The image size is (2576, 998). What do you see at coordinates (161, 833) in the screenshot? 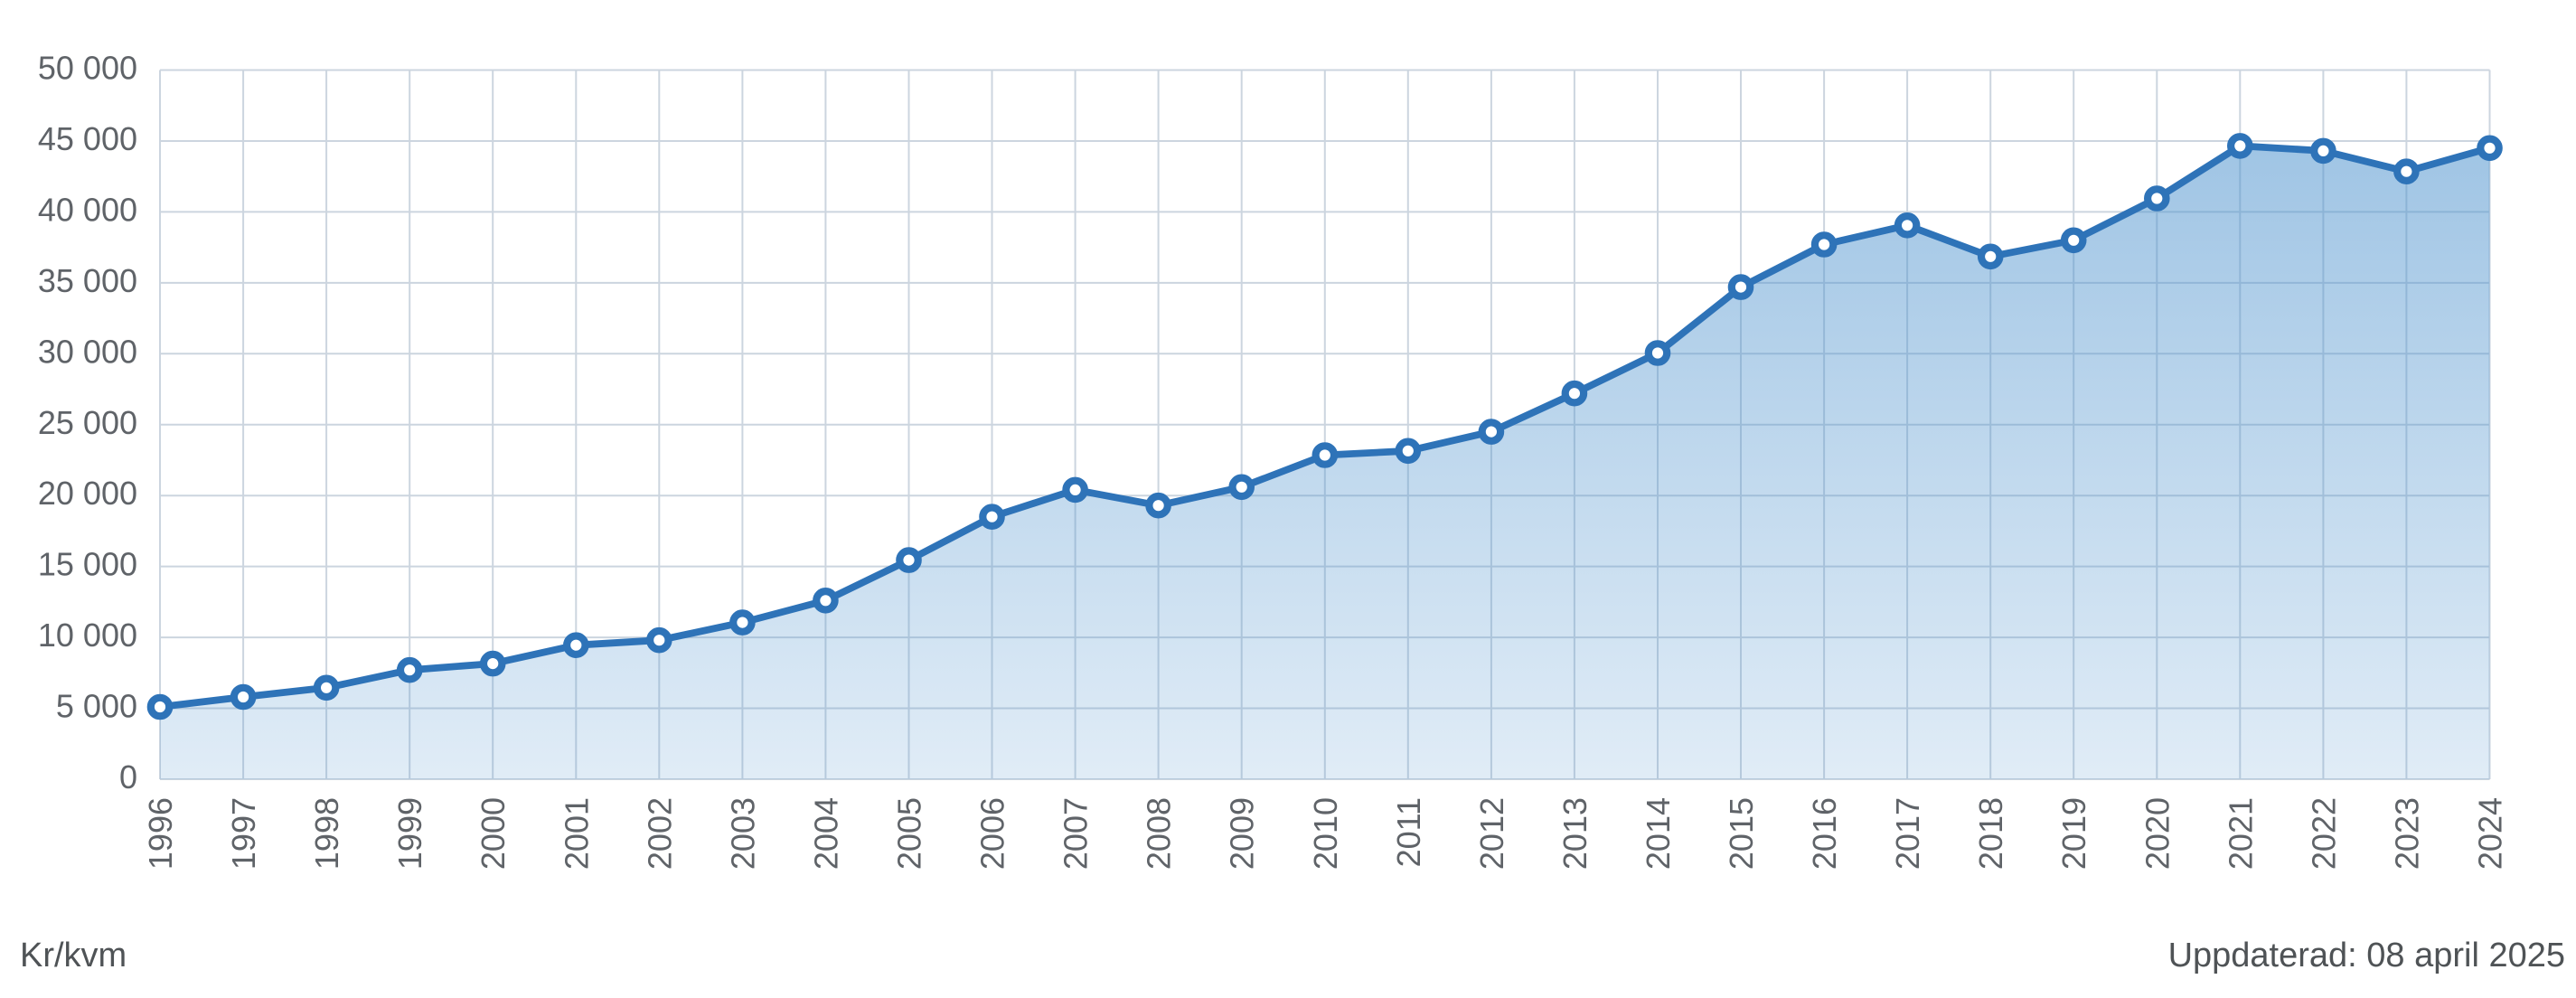
I see `svg-text: 1996` at bounding box center [161, 833].